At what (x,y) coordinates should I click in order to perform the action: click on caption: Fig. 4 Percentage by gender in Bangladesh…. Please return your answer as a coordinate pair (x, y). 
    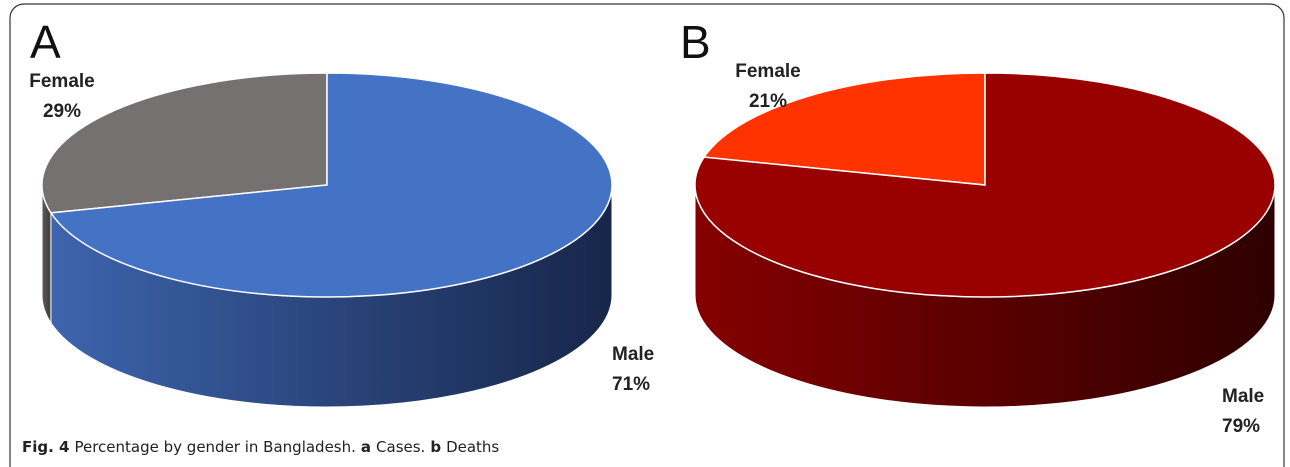
    Looking at the image, I should click on (263, 447).